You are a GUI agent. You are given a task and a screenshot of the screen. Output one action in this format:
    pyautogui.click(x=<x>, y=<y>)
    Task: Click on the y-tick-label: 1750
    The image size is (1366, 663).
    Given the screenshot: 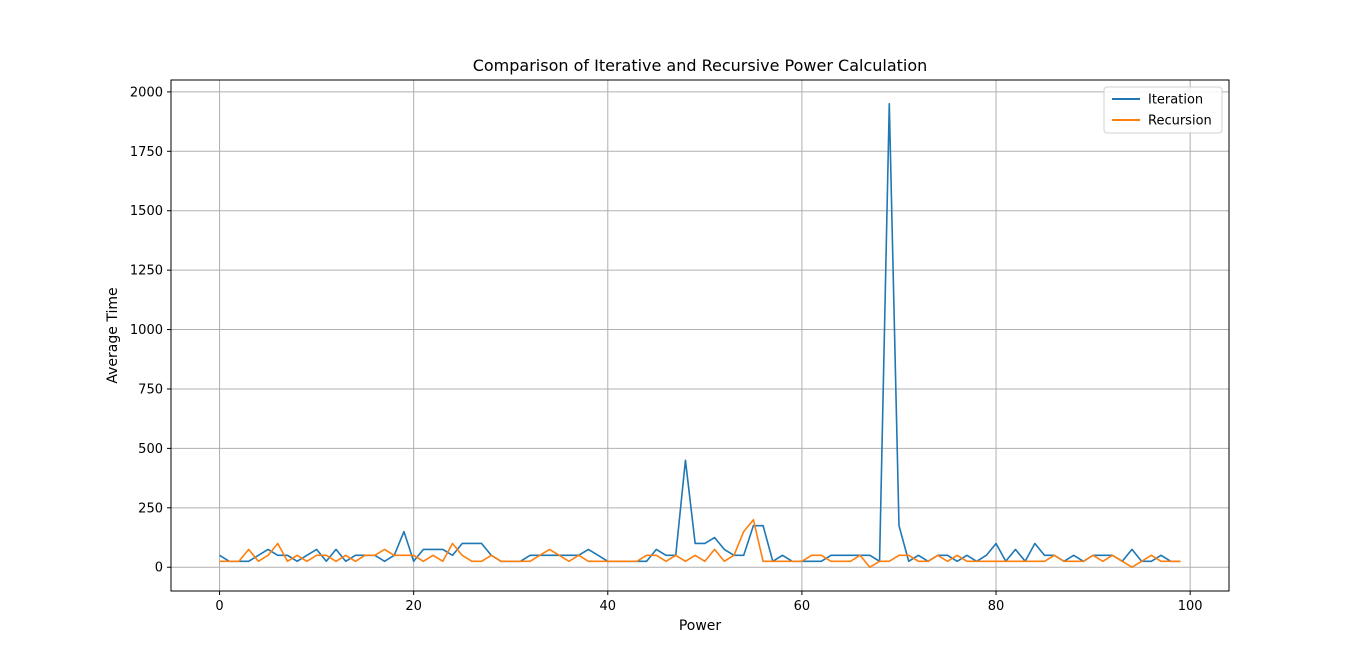 What is the action you would take?
    pyautogui.click(x=146, y=152)
    